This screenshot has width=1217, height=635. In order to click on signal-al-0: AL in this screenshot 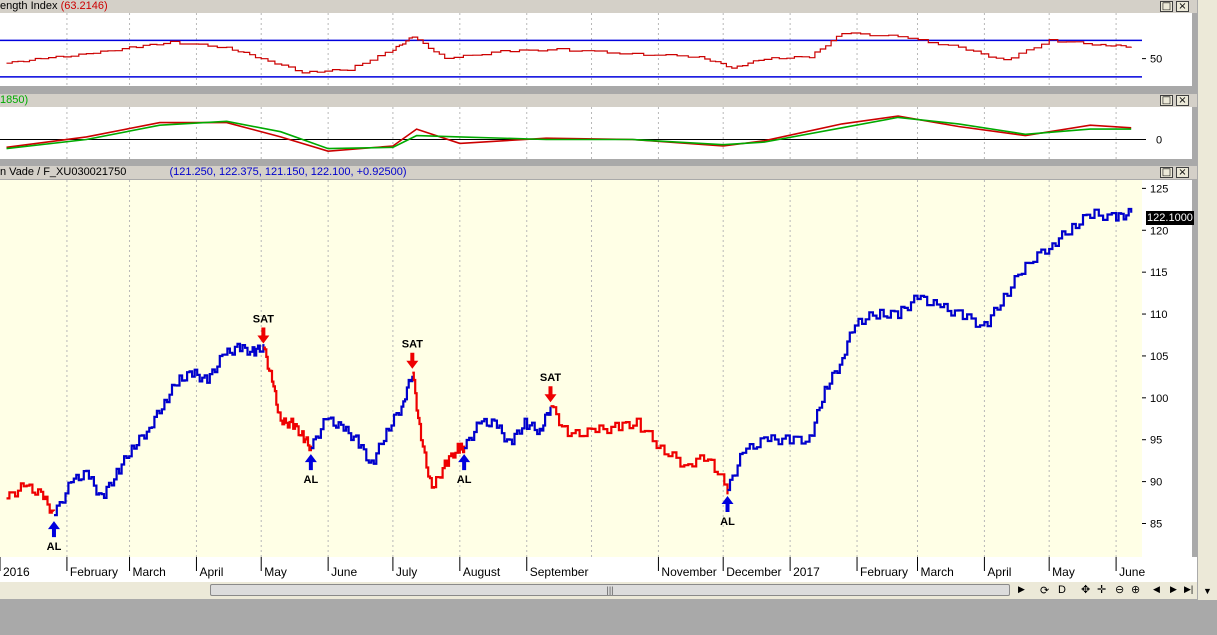, I will do `click(54, 537)`.